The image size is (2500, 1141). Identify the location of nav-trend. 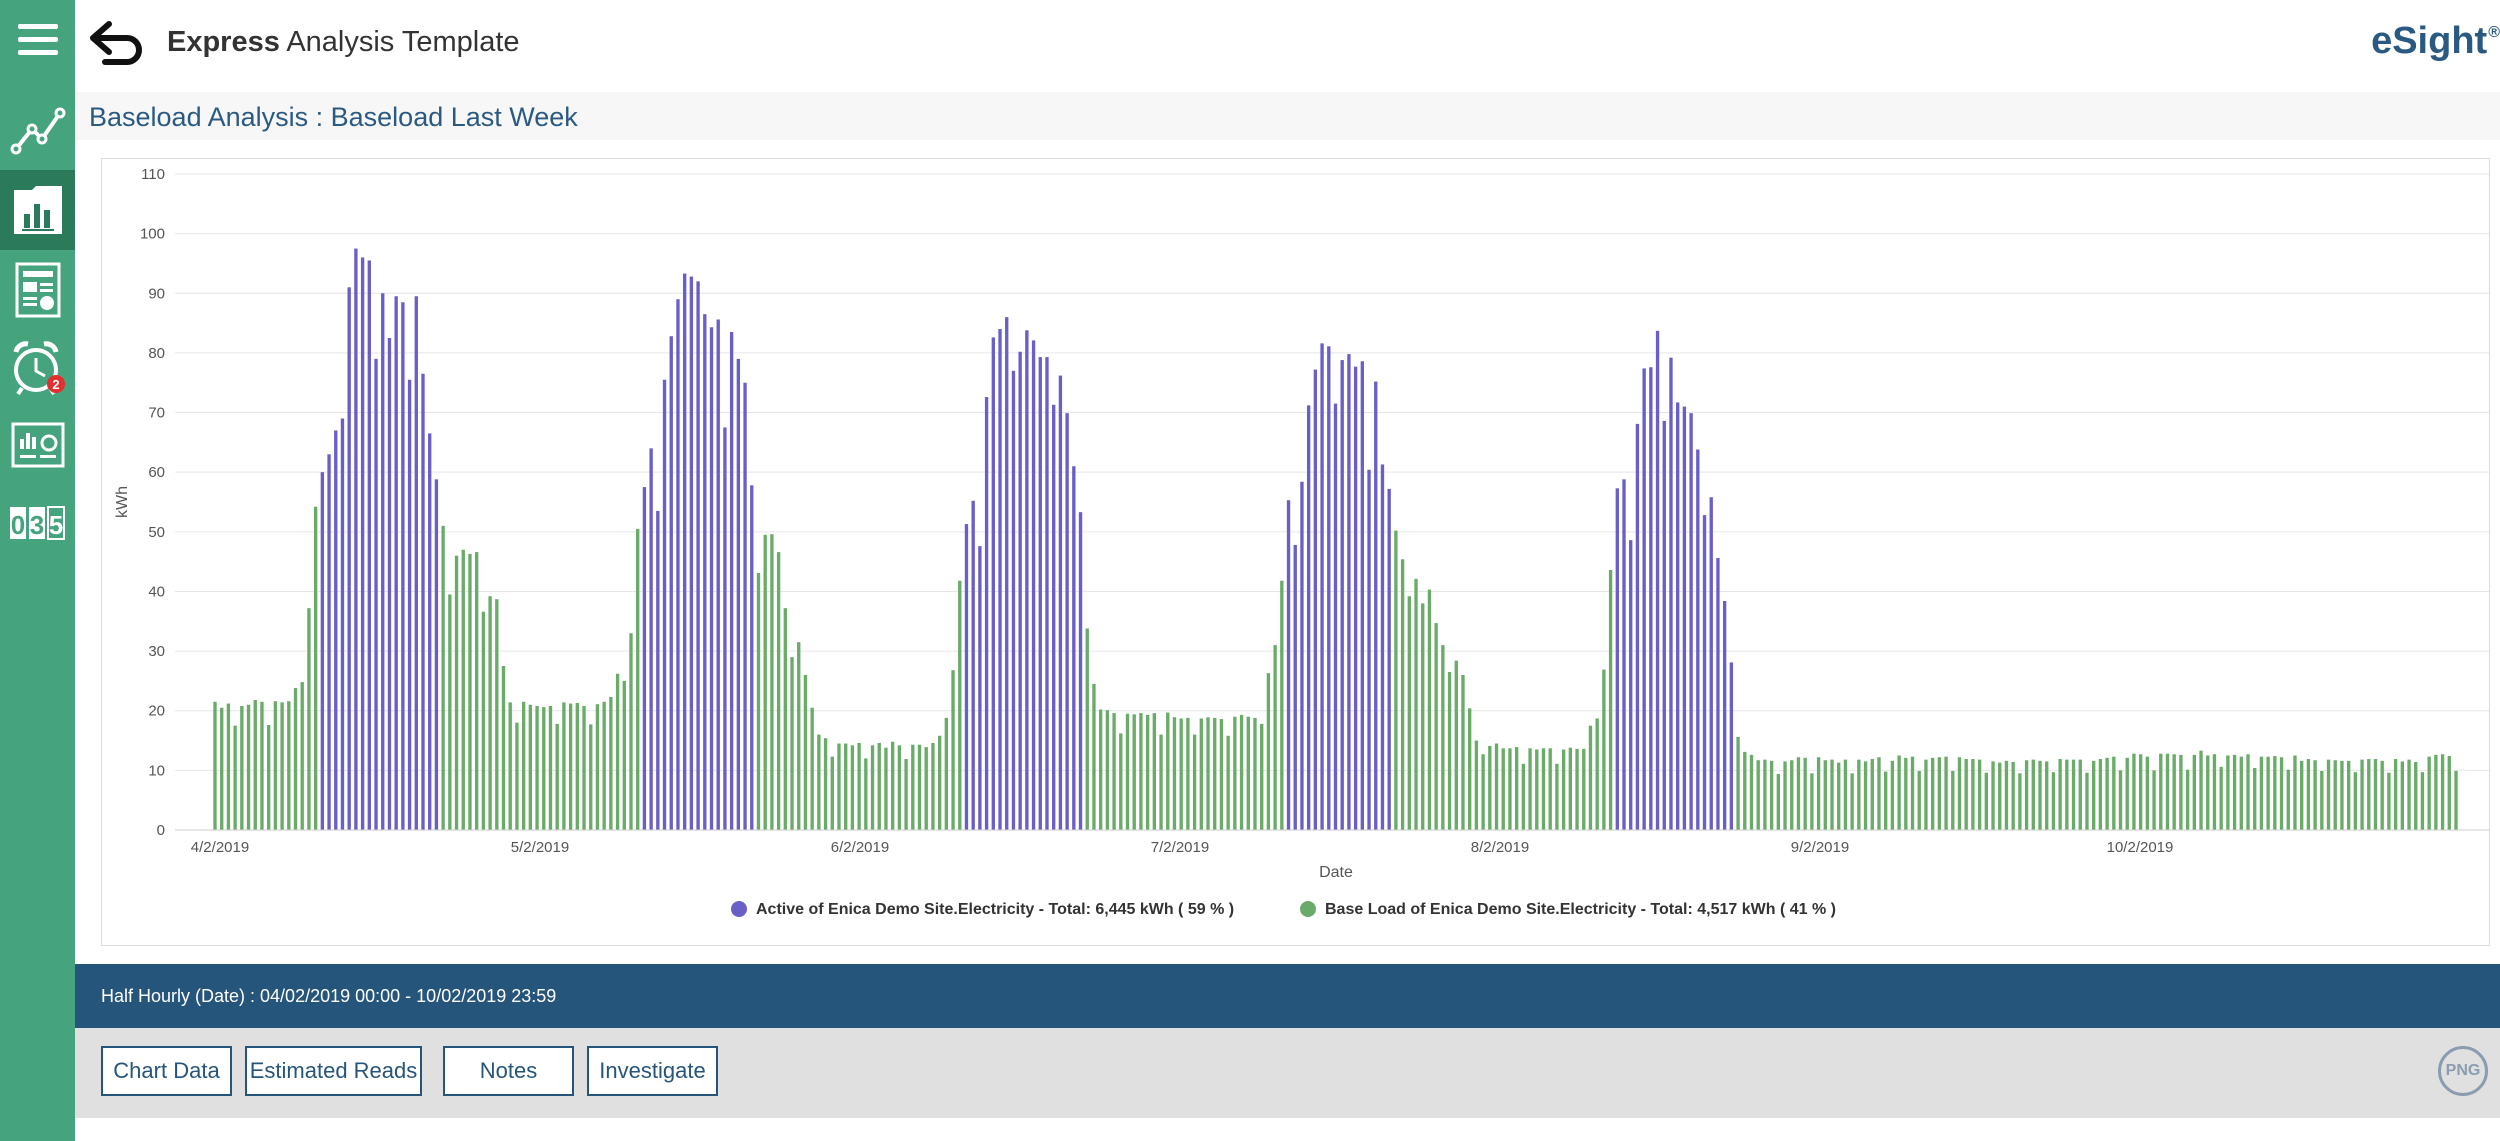
(37, 130).